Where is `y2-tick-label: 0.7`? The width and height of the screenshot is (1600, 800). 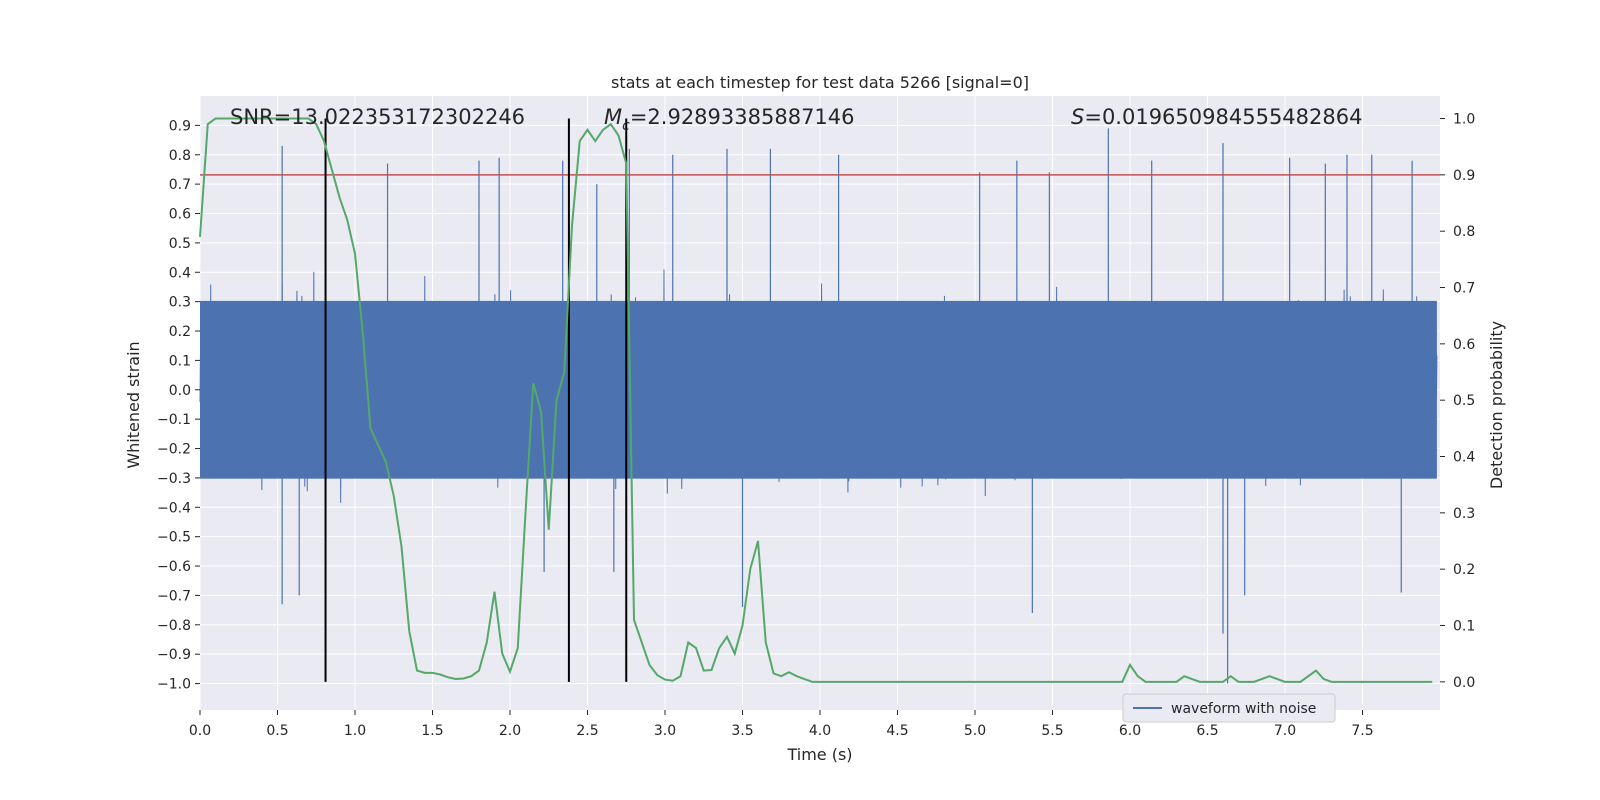 y2-tick-label: 0.7 is located at coordinates (1464, 289).